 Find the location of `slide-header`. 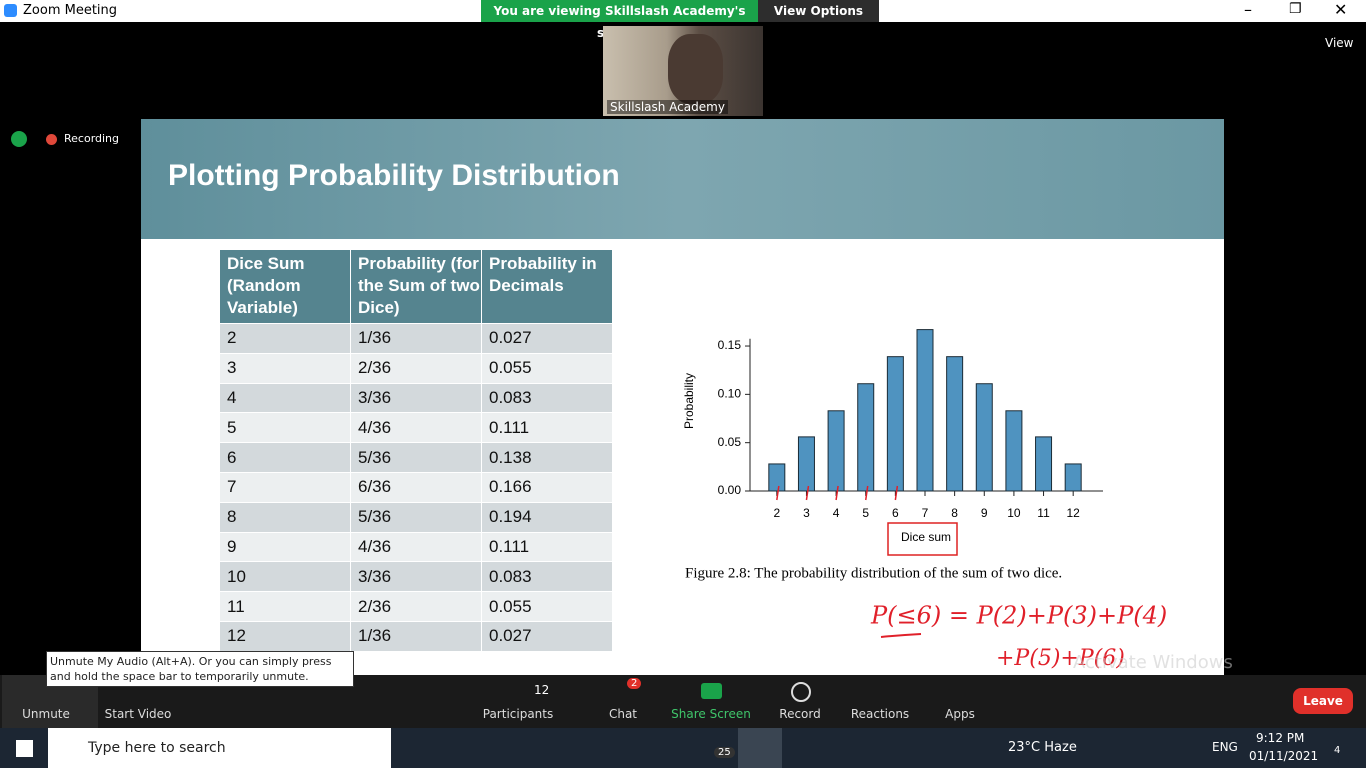

slide-header is located at coordinates (682, 179).